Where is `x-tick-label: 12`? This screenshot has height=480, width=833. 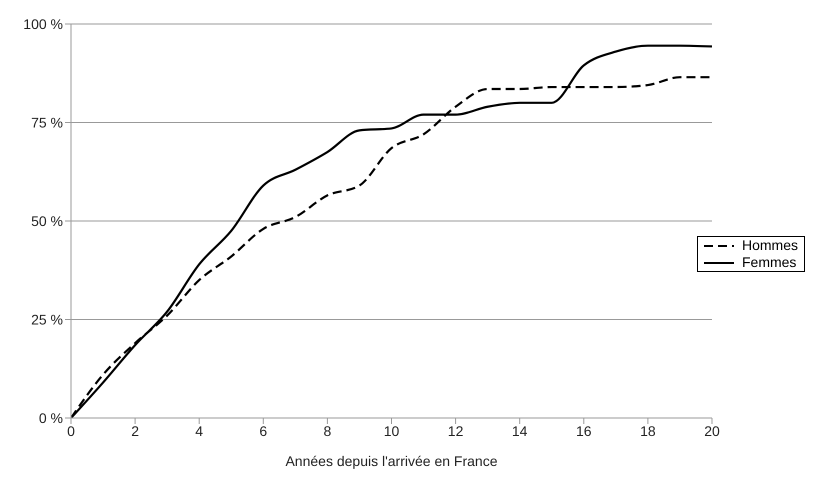
x-tick-label: 12 is located at coordinates (456, 430).